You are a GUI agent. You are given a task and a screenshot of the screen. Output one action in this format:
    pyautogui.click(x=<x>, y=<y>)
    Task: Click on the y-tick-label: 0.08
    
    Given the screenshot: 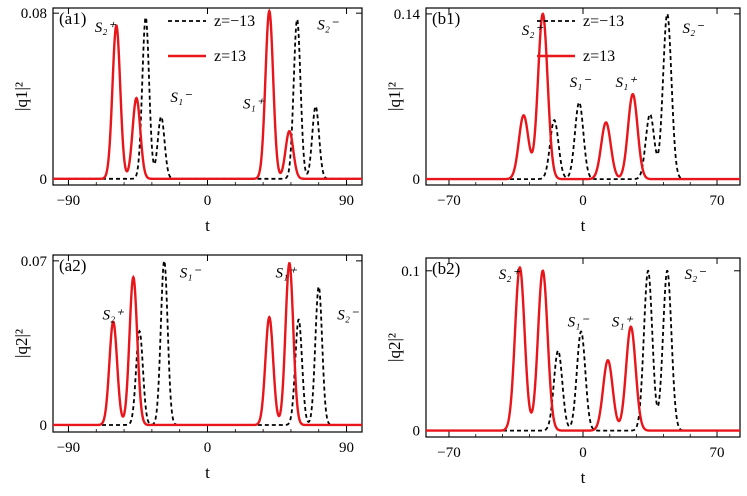 What is the action you would take?
    pyautogui.click(x=34, y=14)
    